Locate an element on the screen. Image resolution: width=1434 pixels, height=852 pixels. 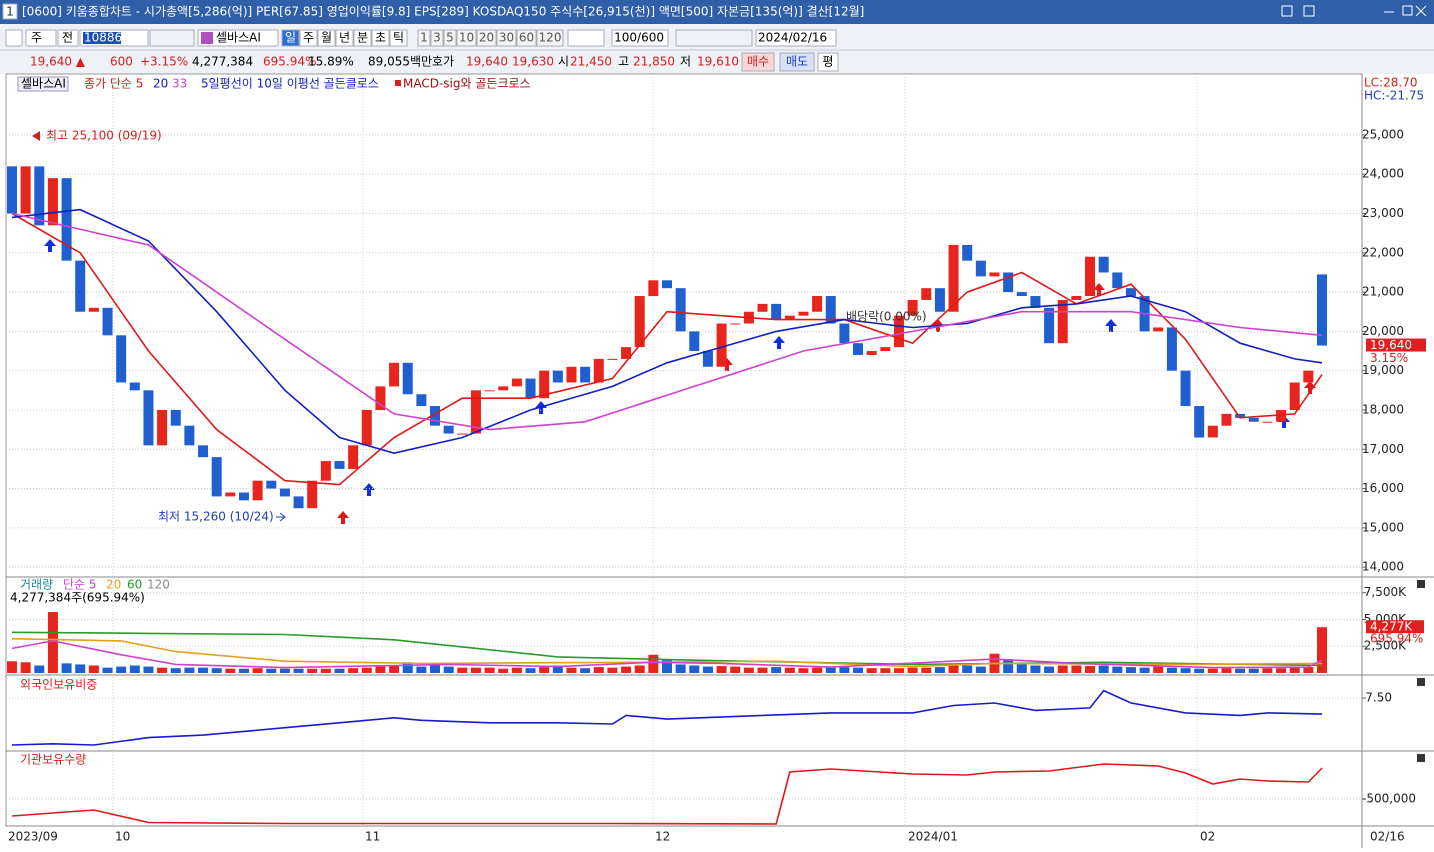
search-buttons is located at coordinates (172, 38).